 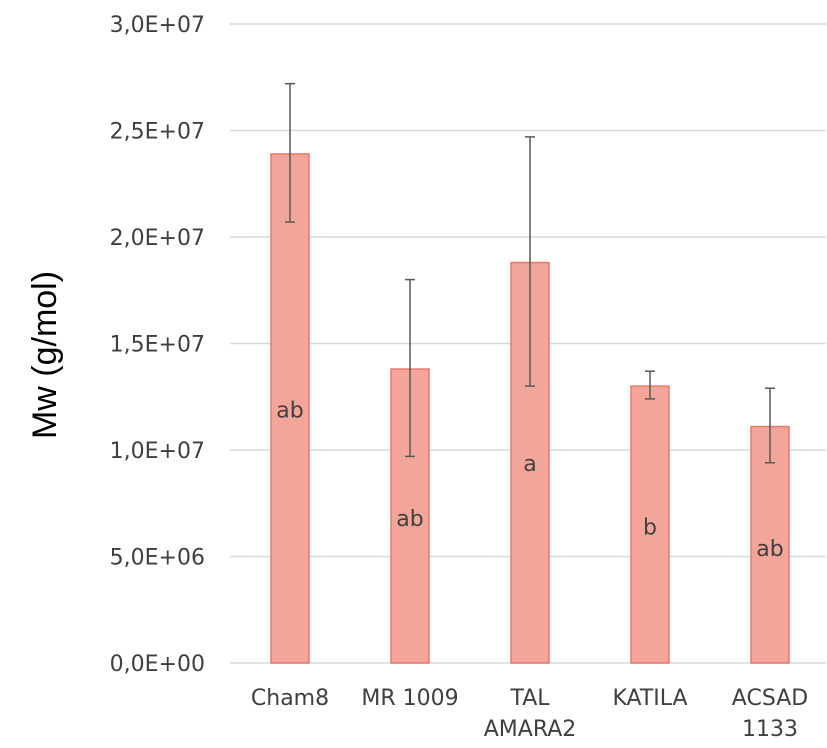 I want to click on x-tick-label-line: 1133, so click(x=770, y=729).